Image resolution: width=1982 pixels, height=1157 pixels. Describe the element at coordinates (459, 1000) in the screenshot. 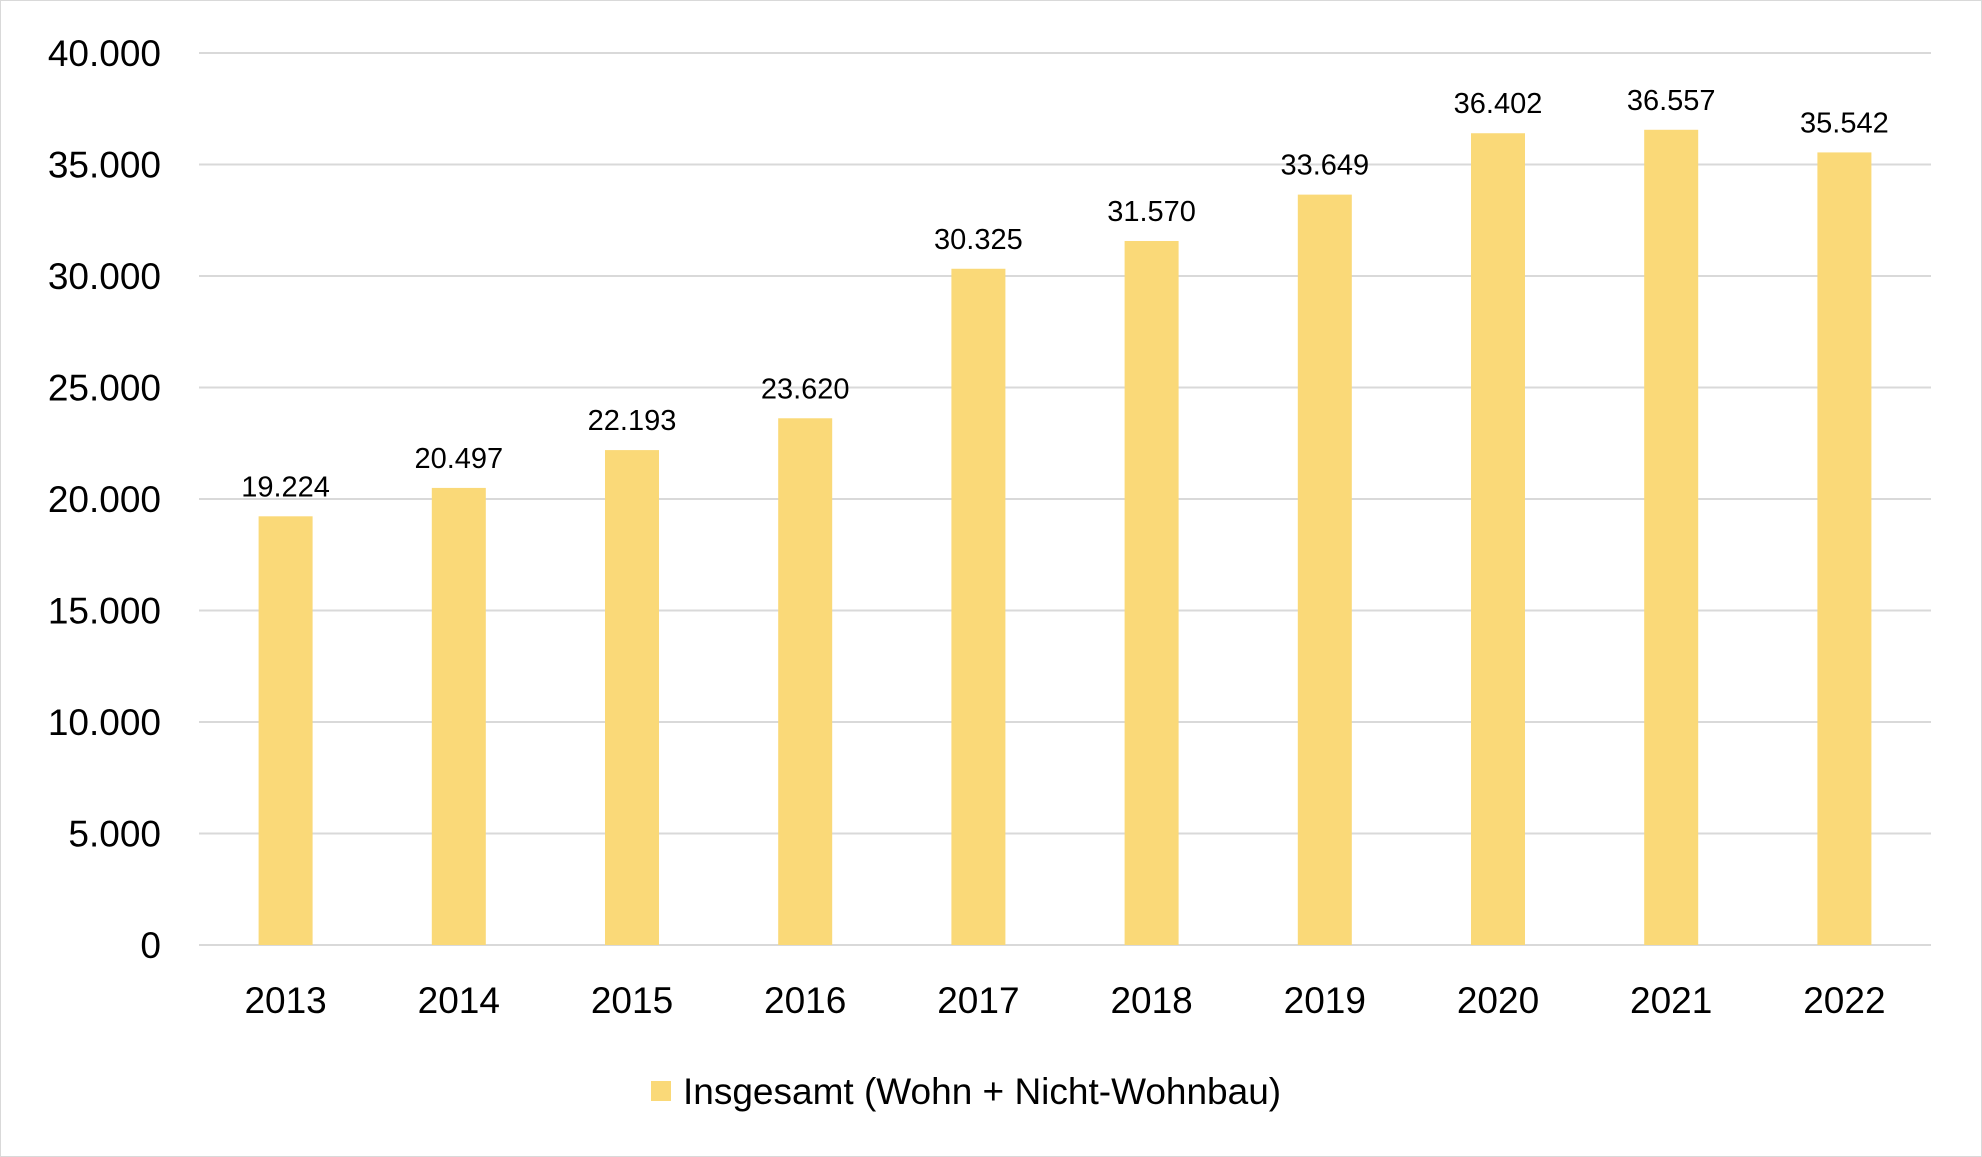

I see `x-tick-label: 2014` at that location.